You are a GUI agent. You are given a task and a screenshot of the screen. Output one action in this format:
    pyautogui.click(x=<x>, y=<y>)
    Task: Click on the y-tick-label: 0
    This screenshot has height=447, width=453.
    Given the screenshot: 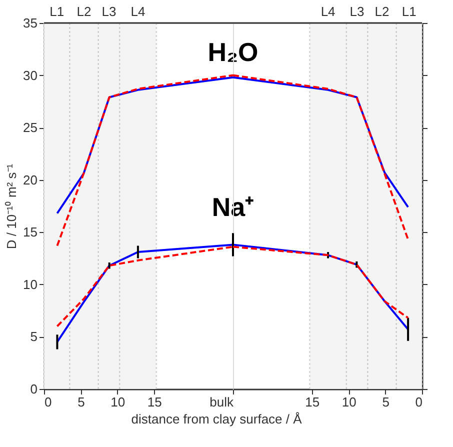 What is the action you would take?
    pyautogui.click(x=34, y=389)
    